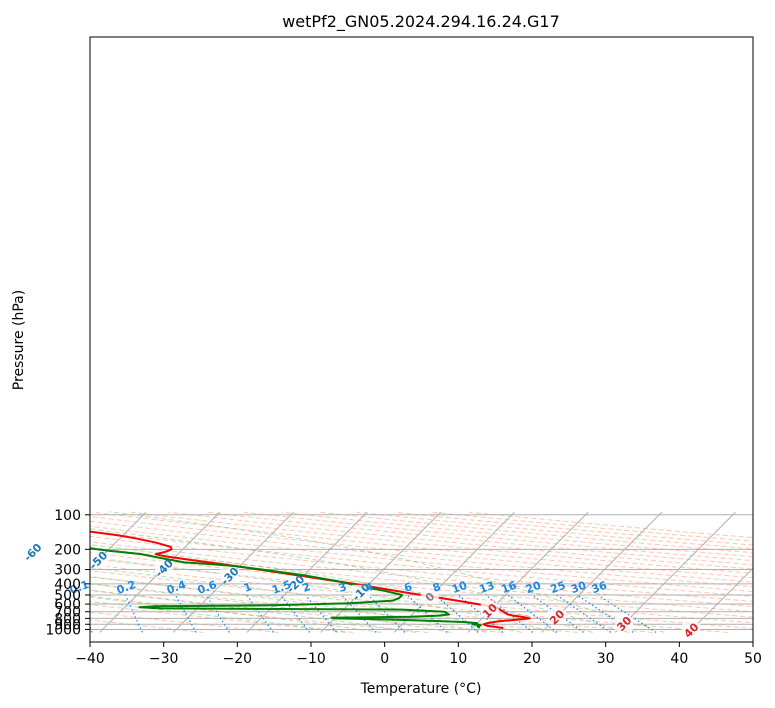  Describe the element at coordinates (67, 613) in the screenshot. I see `y-tick-label: 700` at that location.